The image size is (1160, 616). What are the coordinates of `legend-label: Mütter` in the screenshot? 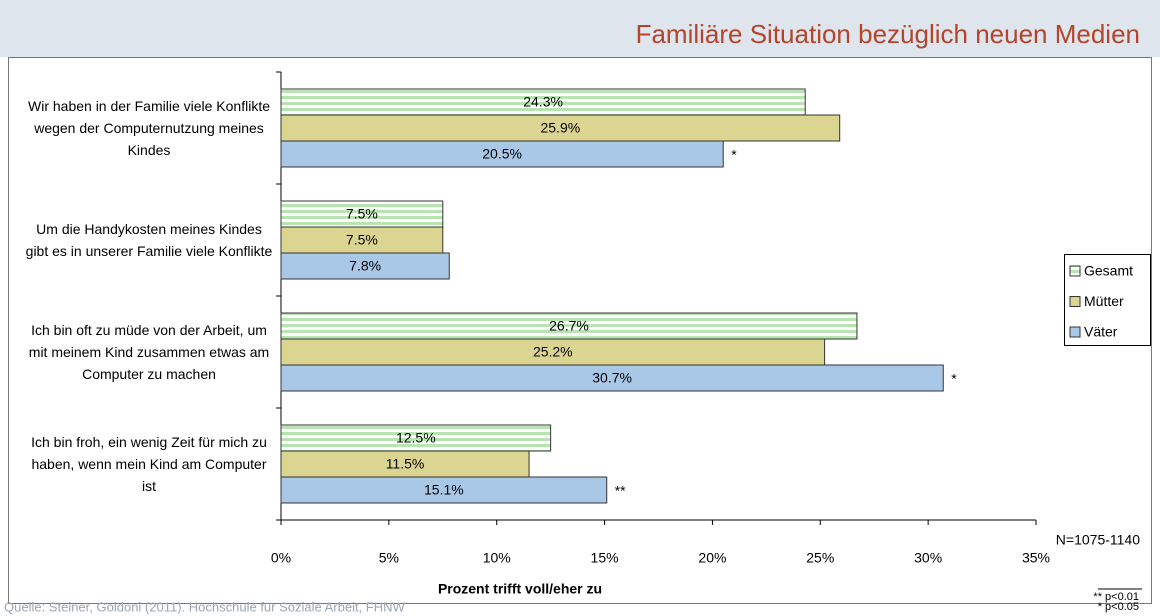 It's located at (1104, 301).